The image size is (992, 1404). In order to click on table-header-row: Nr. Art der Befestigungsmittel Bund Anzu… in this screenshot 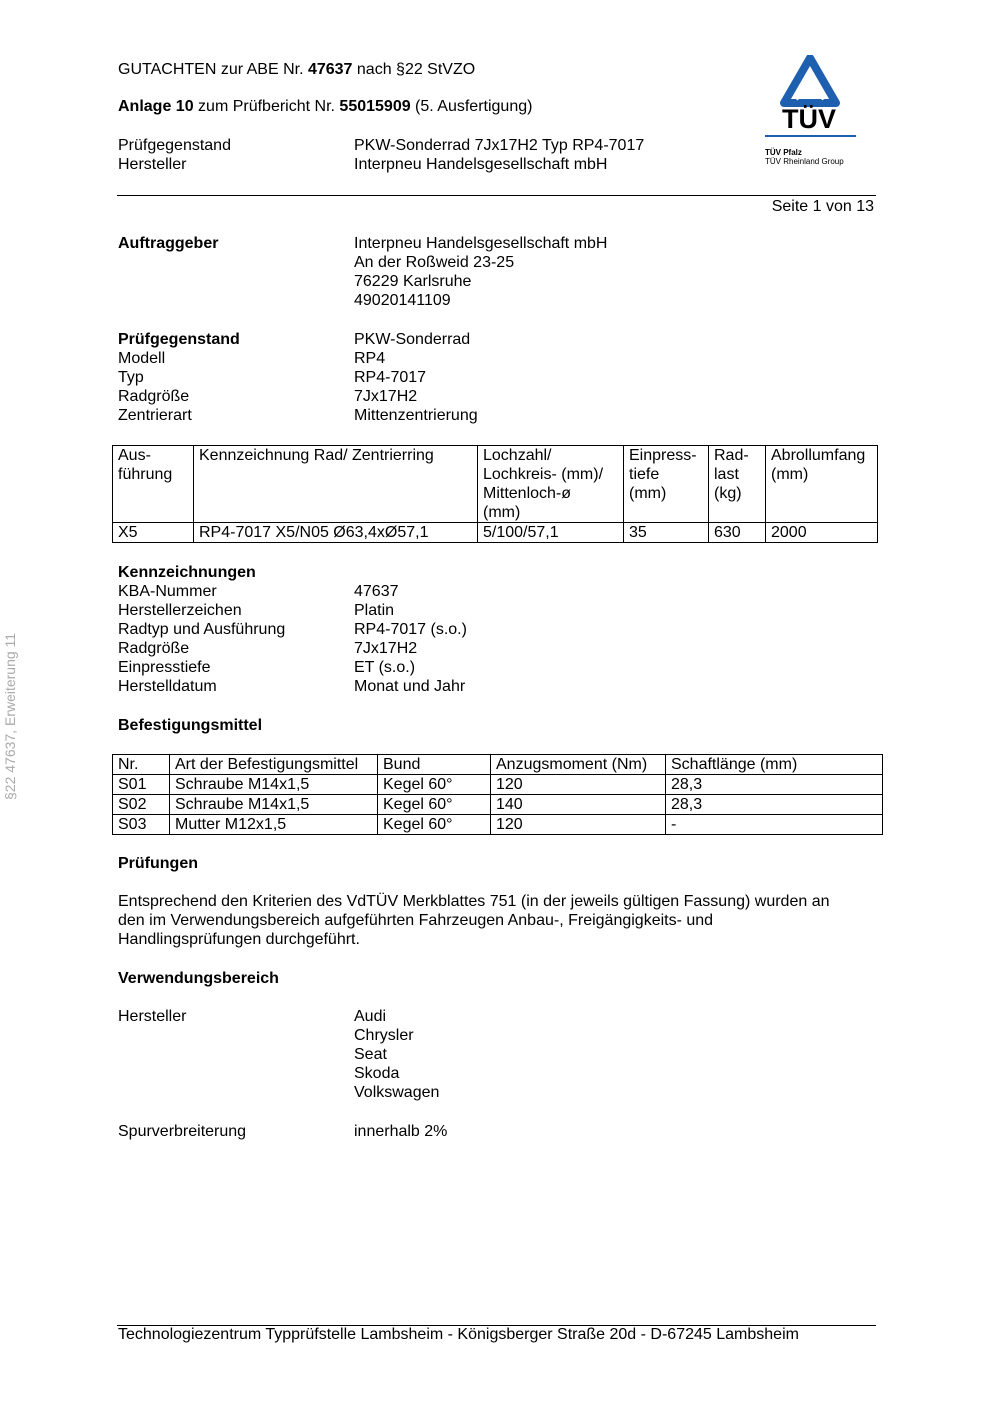, I will do `click(497, 764)`.